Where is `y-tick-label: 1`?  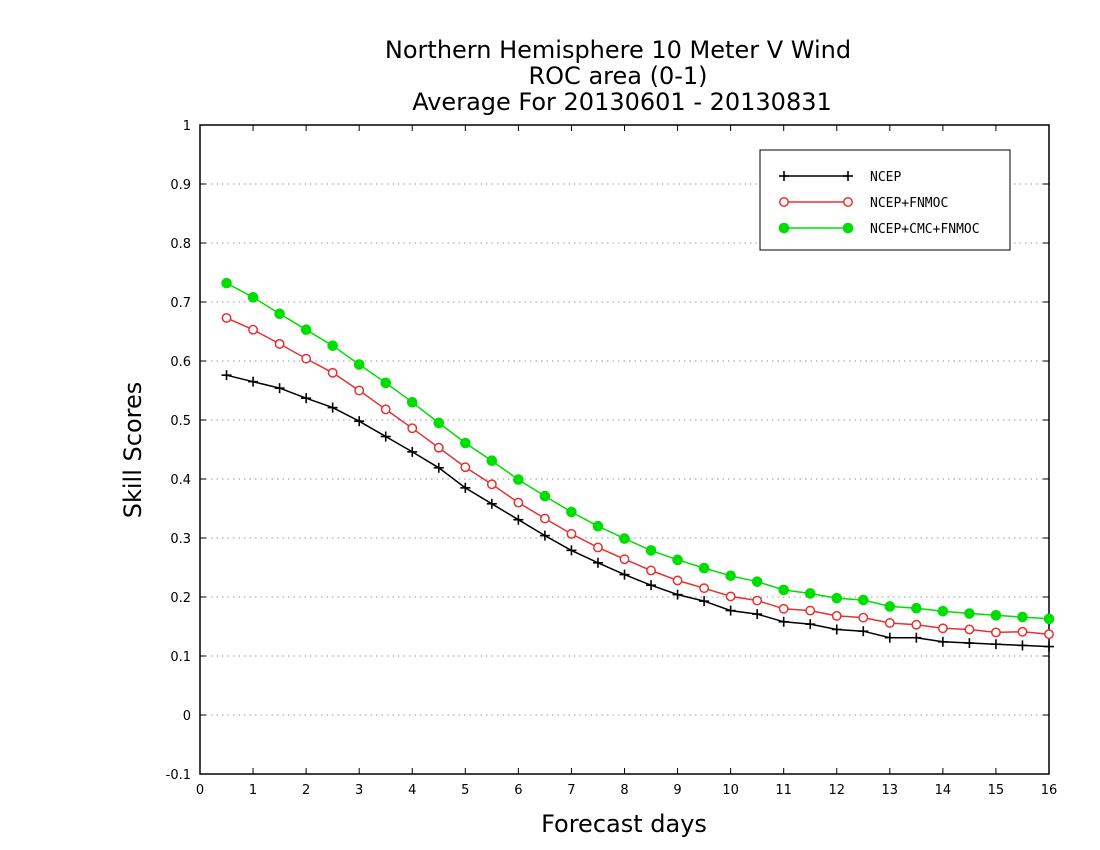
y-tick-label: 1 is located at coordinates (187, 126).